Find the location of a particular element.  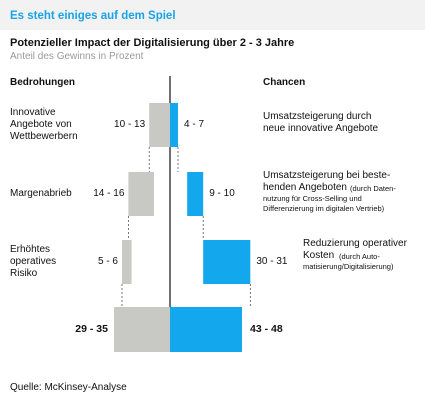

chance-label: neue innovative Angebote is located at coordinates (321, 128).